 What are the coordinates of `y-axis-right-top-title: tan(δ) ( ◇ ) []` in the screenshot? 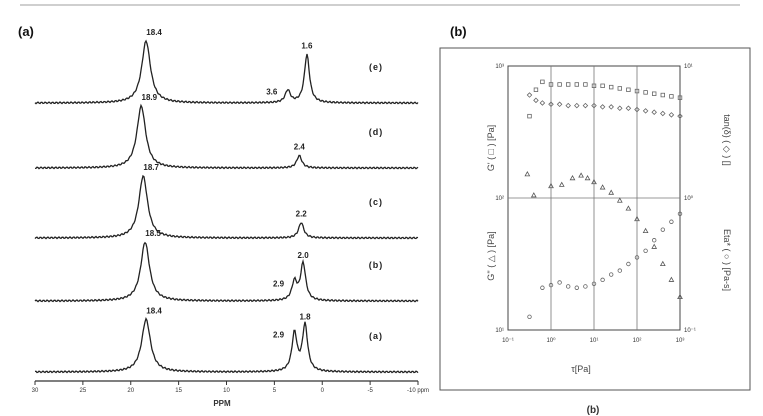 It's located at (727, 139).